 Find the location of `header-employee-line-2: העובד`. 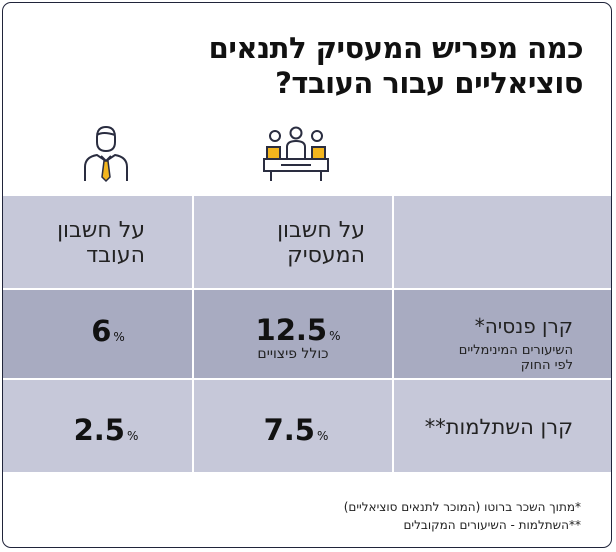

header-employee-line-2: העובד is located at coordinates (115, 255).